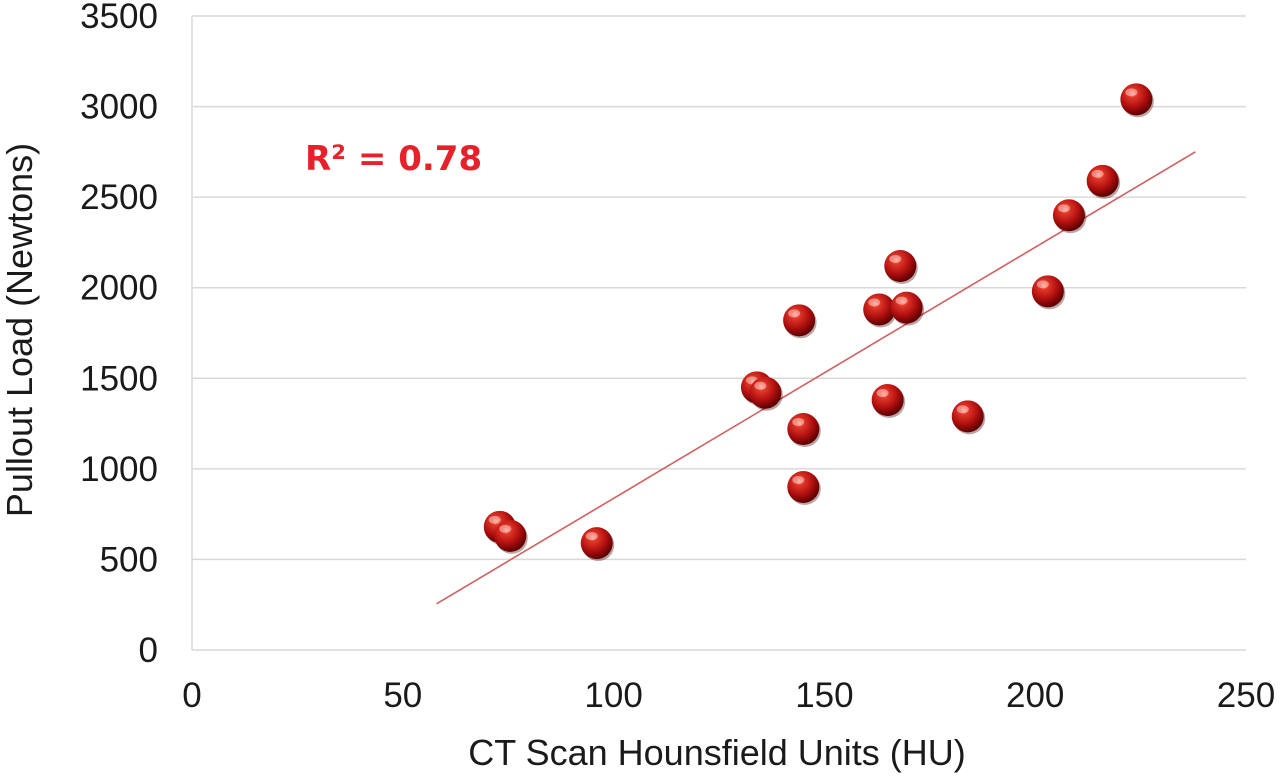 The width and height of the screenshot is (1280, 780). Describe the element at coordinates (119, 288) in the screenshot. I see `y-tick-label: 2000` at that location.